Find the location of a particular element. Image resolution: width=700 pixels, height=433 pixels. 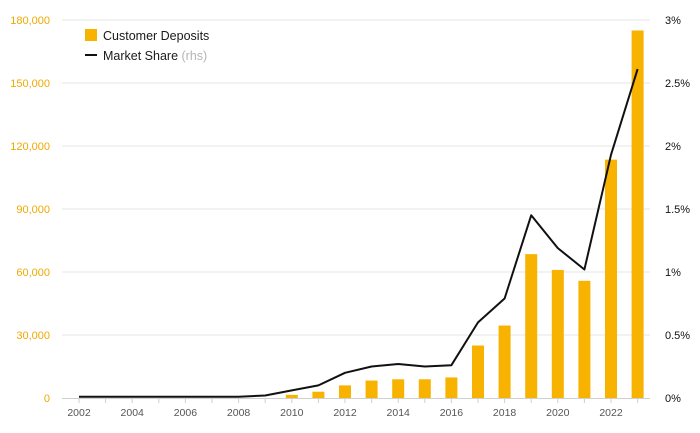

x-axis-tick-label: 2014 is located at coordinates (399, 413).